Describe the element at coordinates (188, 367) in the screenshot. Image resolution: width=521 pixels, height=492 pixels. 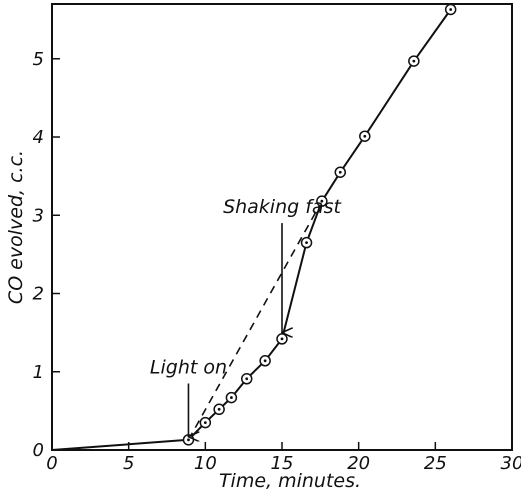
I see `annotation-label: Light on` at that location.